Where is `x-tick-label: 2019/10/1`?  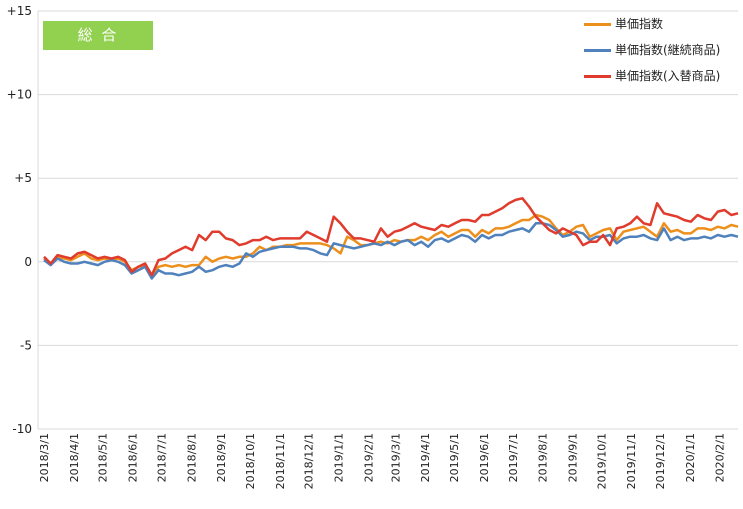 x-tick-label: 2019/10/1 is located at coordinates (601, 461).